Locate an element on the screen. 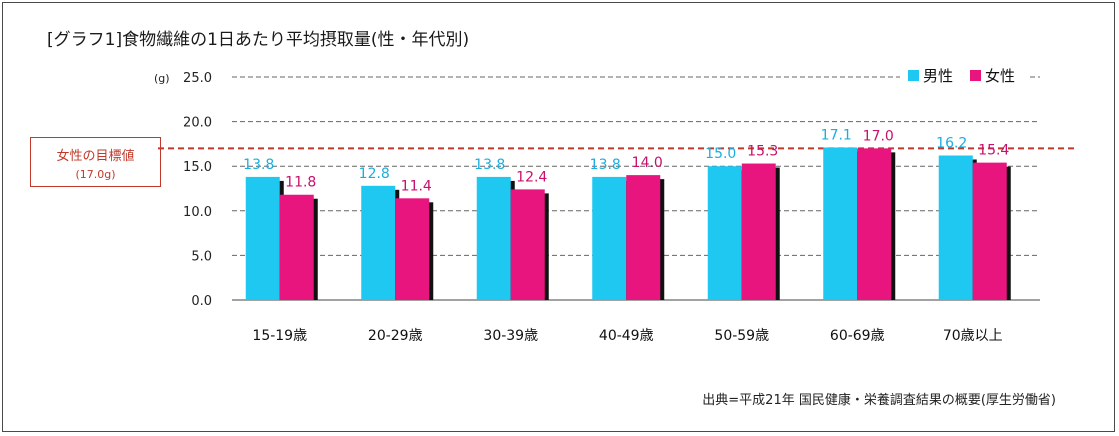 The height and width of the screenshot is (436, 1119). data-label-male: 16.2 is located at coordinates (951, 143).